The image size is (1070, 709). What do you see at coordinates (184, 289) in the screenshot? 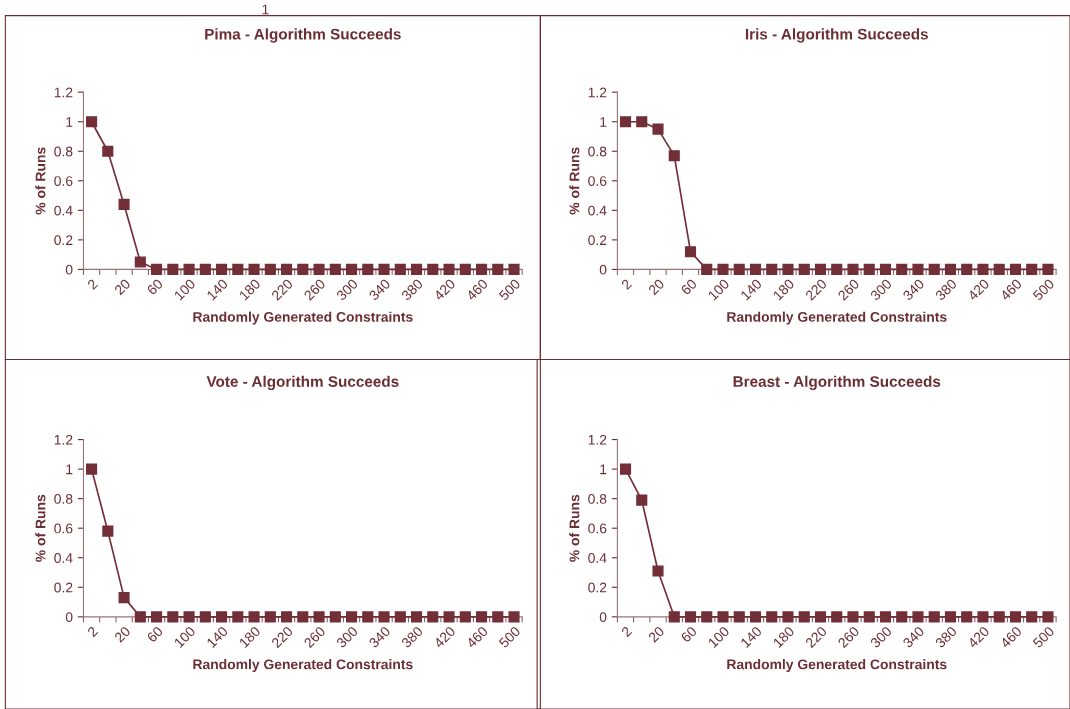
I see `x-tick-label: 100` at bounding box center [184, 289].